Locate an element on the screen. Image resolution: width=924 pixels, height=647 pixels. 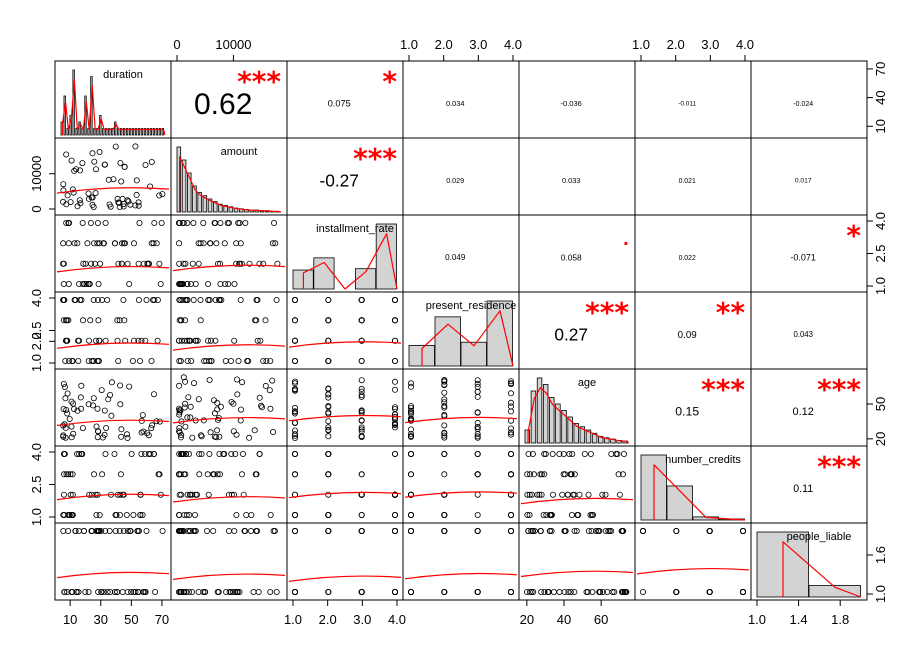
axis-tick-label: 50 is located at coordinates (131, 619).